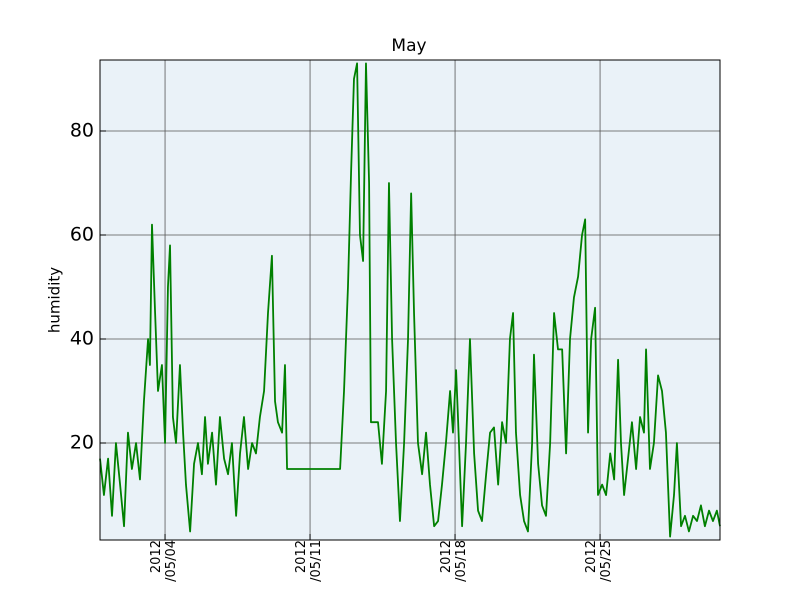 This screenshot has height=600, width=800. Describe the element at coordinates (82, 339) in the screenshot. I see `y-tick-label: 40` at that location.